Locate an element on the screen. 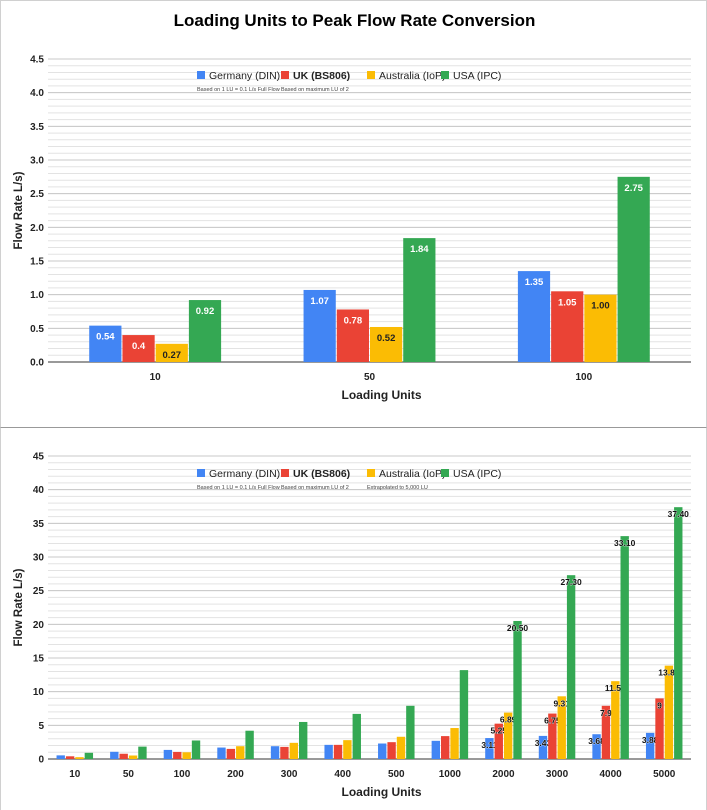 The width and height of the screenshot is (707, 810). y-tick-label: 45 is located at coordinates (39, 457).